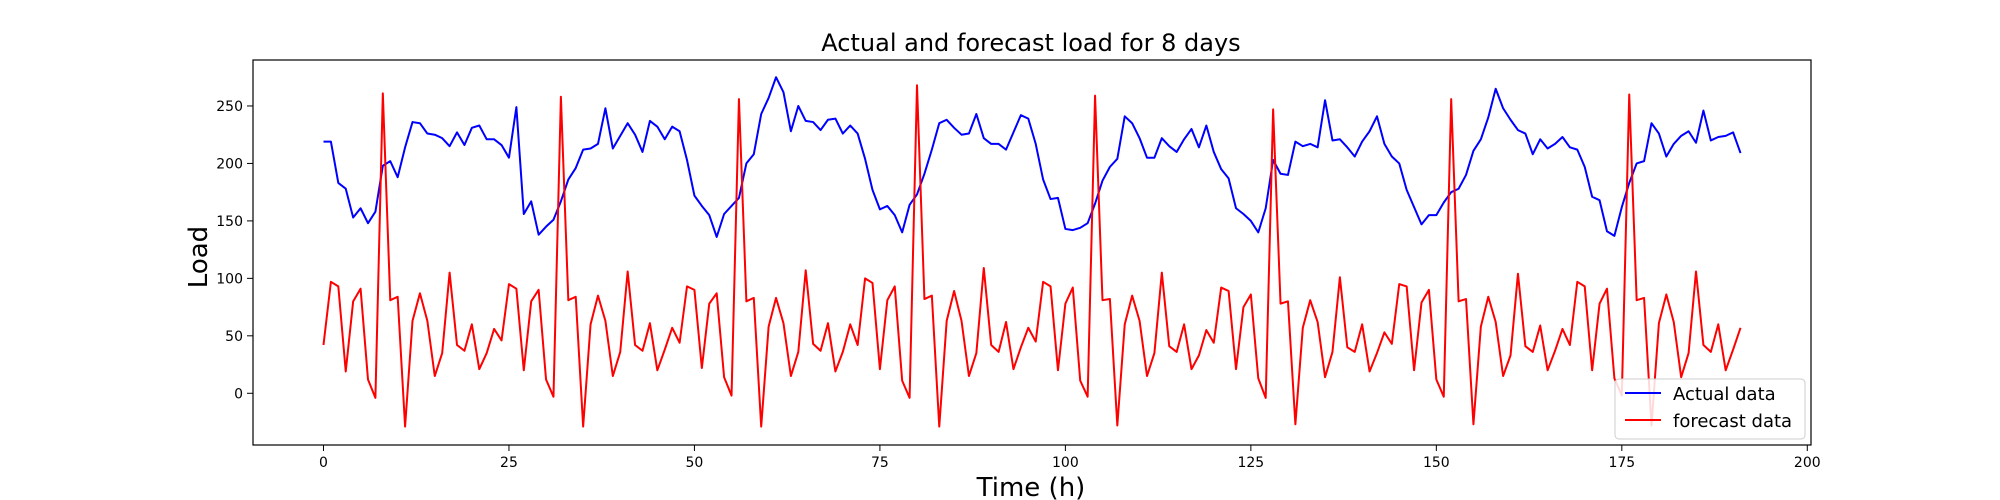 This screenshot has height=500, width=2000. I want to click on x-tick-label: 25, so click(509, 463).